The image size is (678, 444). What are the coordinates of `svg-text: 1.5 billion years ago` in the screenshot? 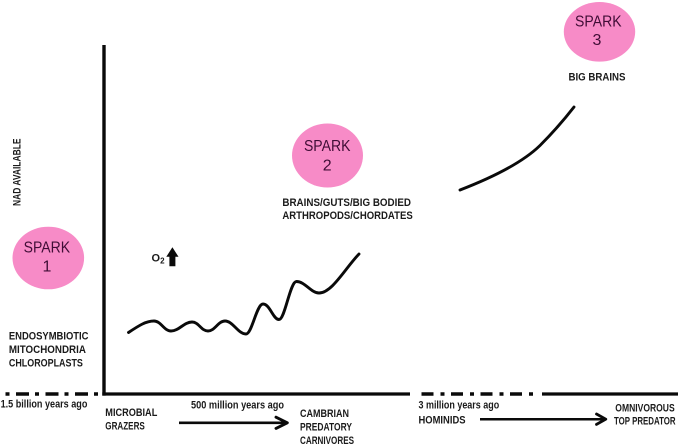 It's located at (44, 405).